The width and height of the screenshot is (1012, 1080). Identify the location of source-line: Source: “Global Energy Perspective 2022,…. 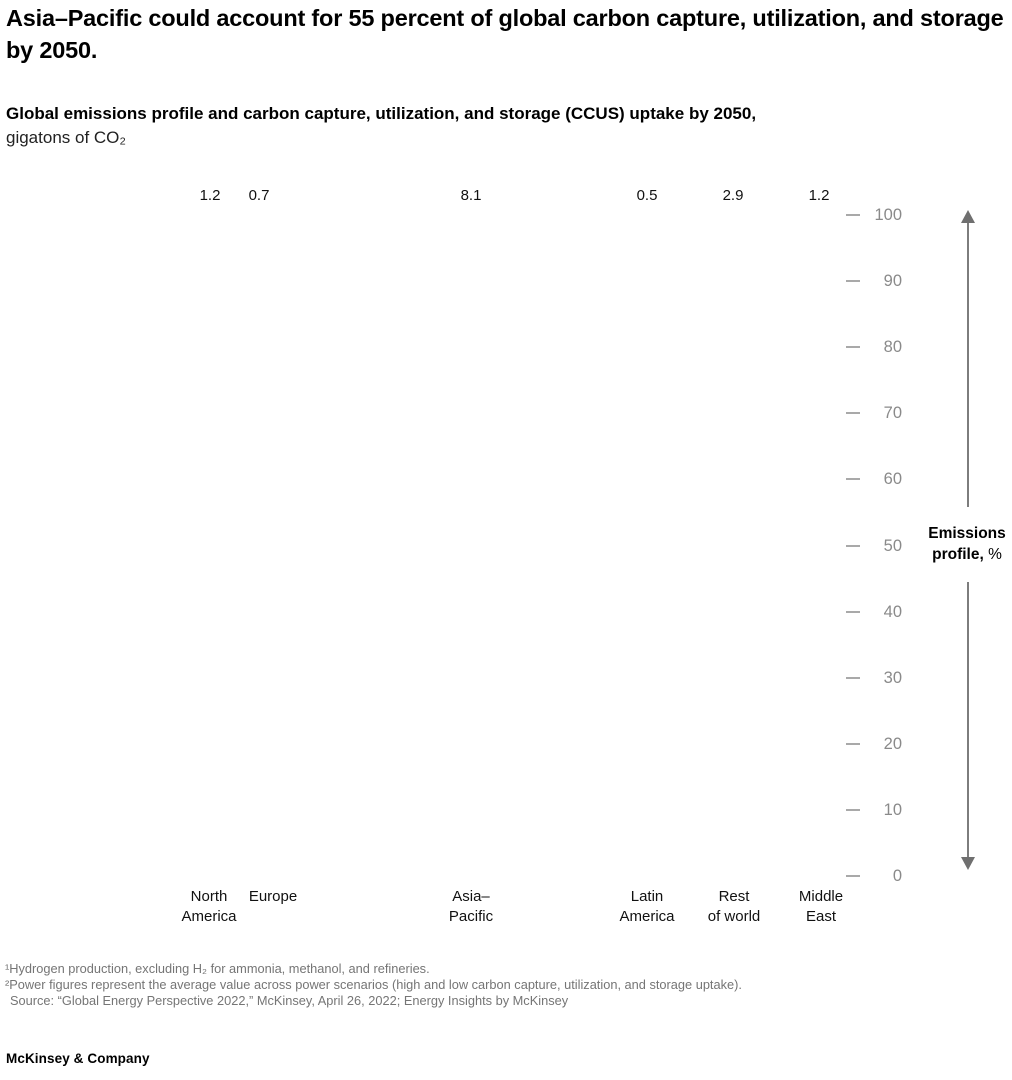
(289, 1001).